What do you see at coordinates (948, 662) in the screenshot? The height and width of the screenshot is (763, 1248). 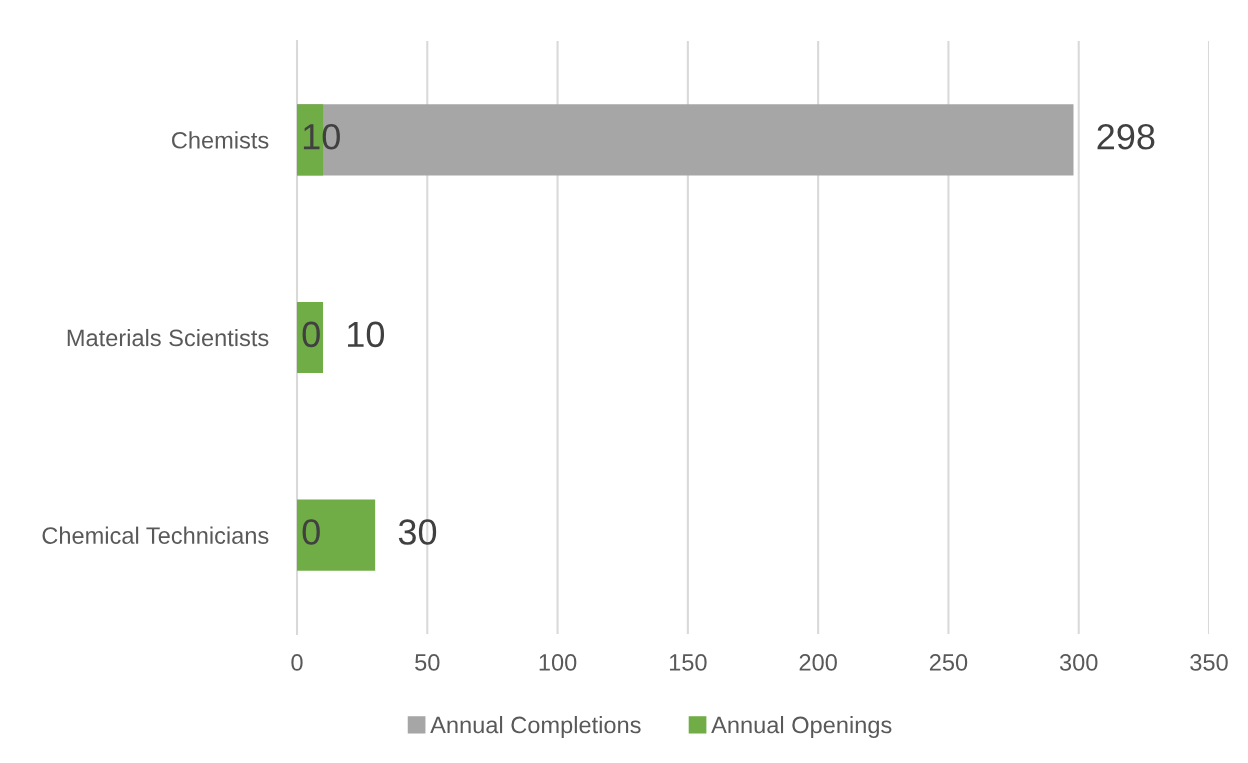 I see `x-tick-label: 250` at bounding box center [948, 662].